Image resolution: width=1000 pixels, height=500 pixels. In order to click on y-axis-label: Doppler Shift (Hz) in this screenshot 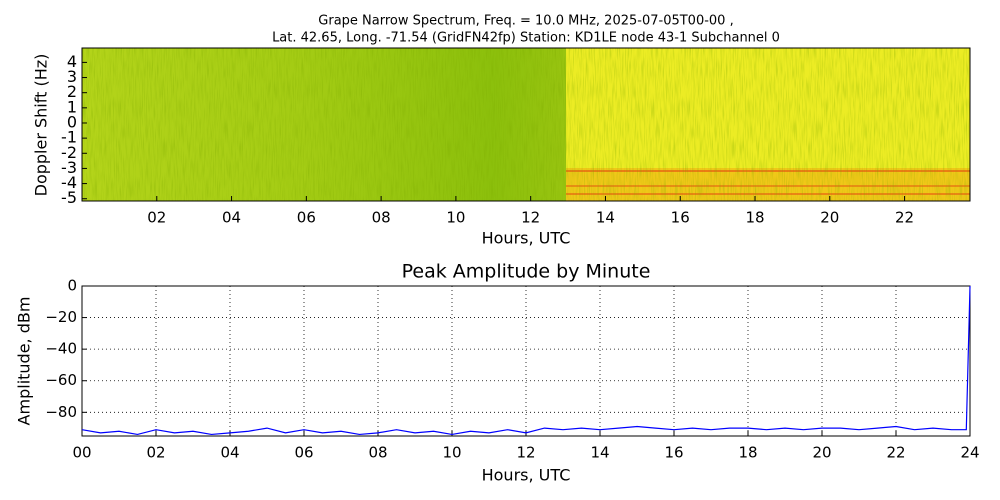, I will do `click(41, 125)`.